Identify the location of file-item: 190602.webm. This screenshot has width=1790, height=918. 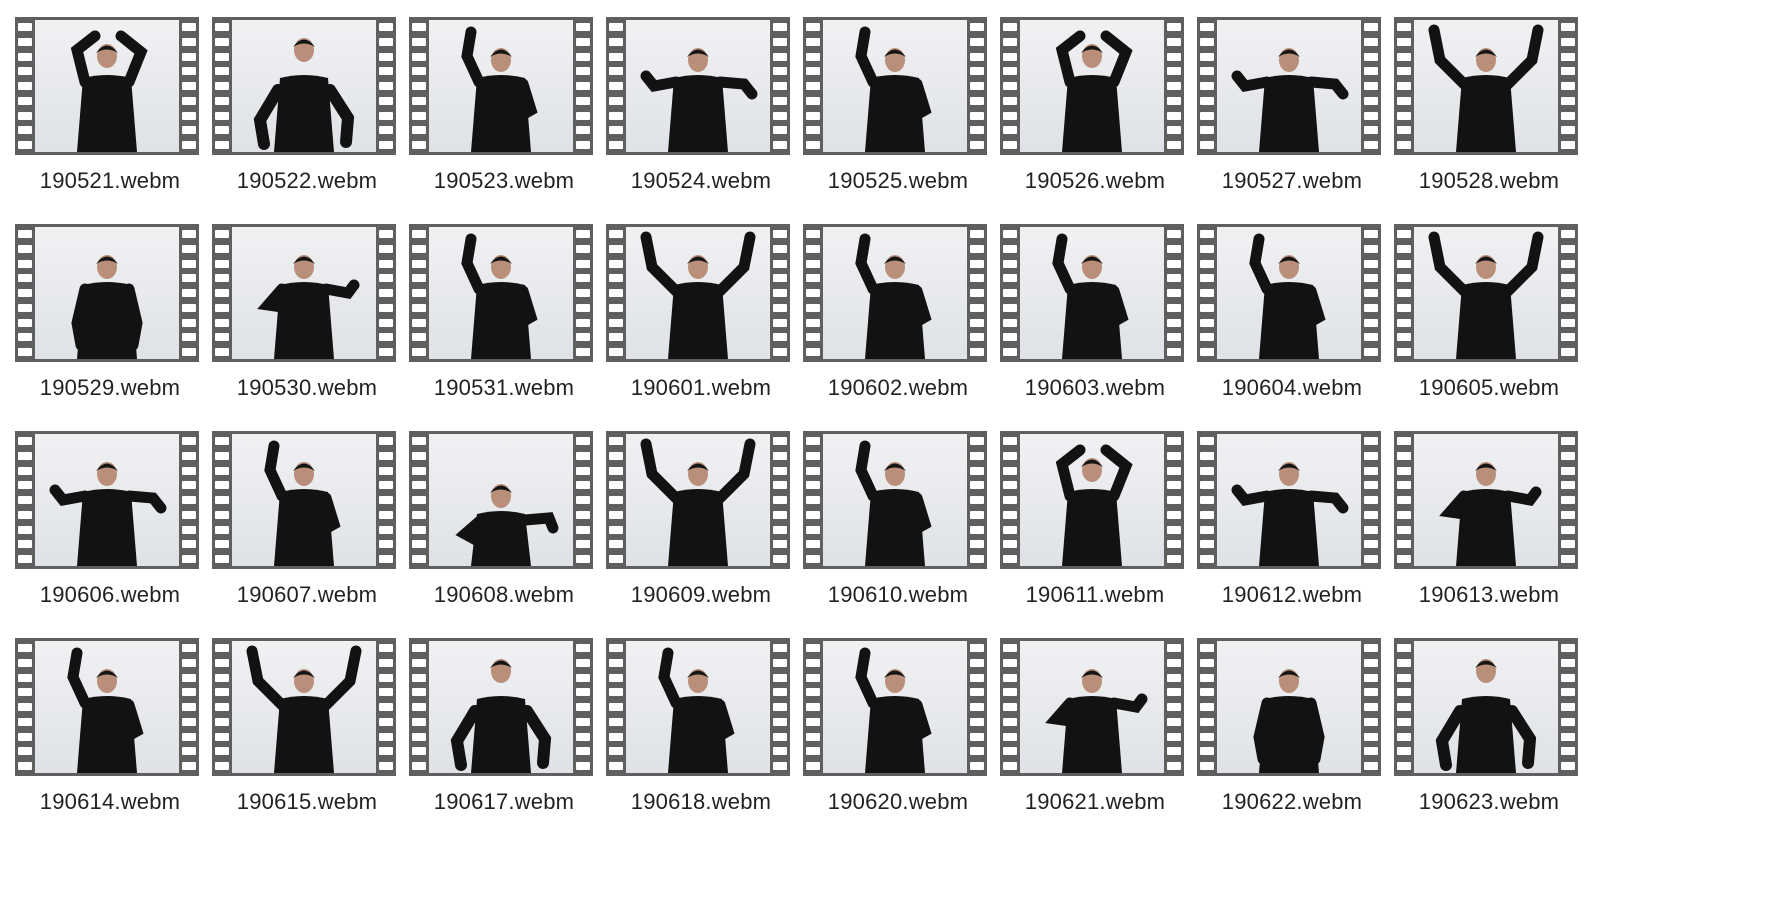
(893, 307).